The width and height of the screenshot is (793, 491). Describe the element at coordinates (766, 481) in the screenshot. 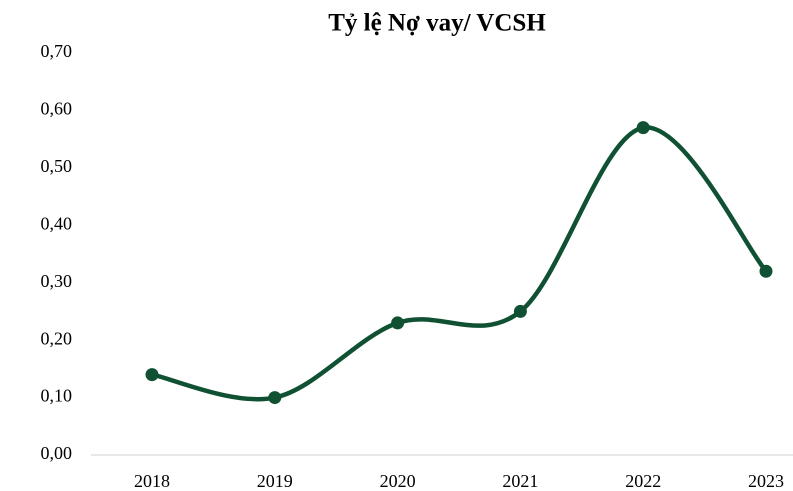

I see `x-tick-label: 2023` at that location.